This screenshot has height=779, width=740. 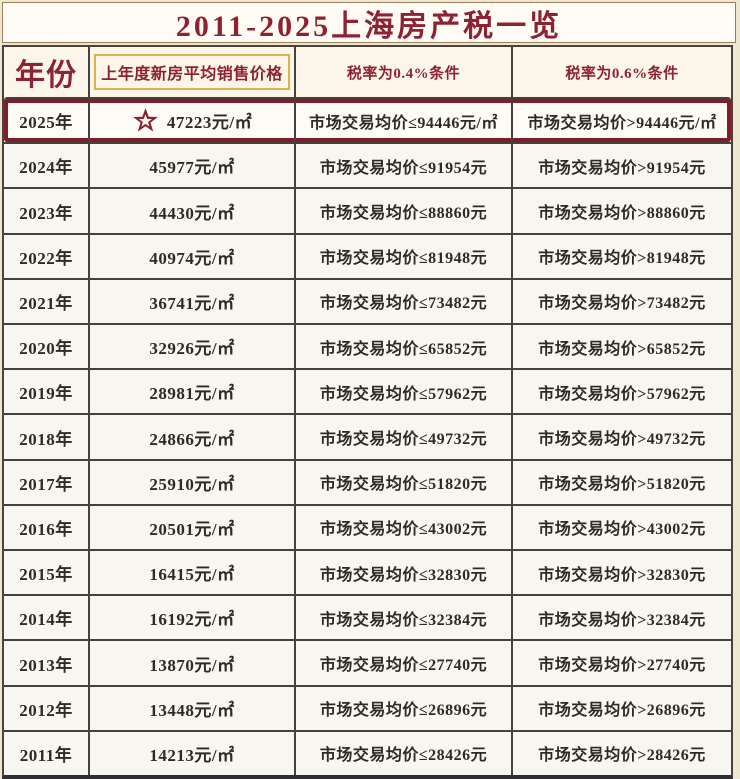 What do you see at coordinates (47, 573) in the screenshot?
I see `year-cell: 2015年` at bounding box center [47, 573].